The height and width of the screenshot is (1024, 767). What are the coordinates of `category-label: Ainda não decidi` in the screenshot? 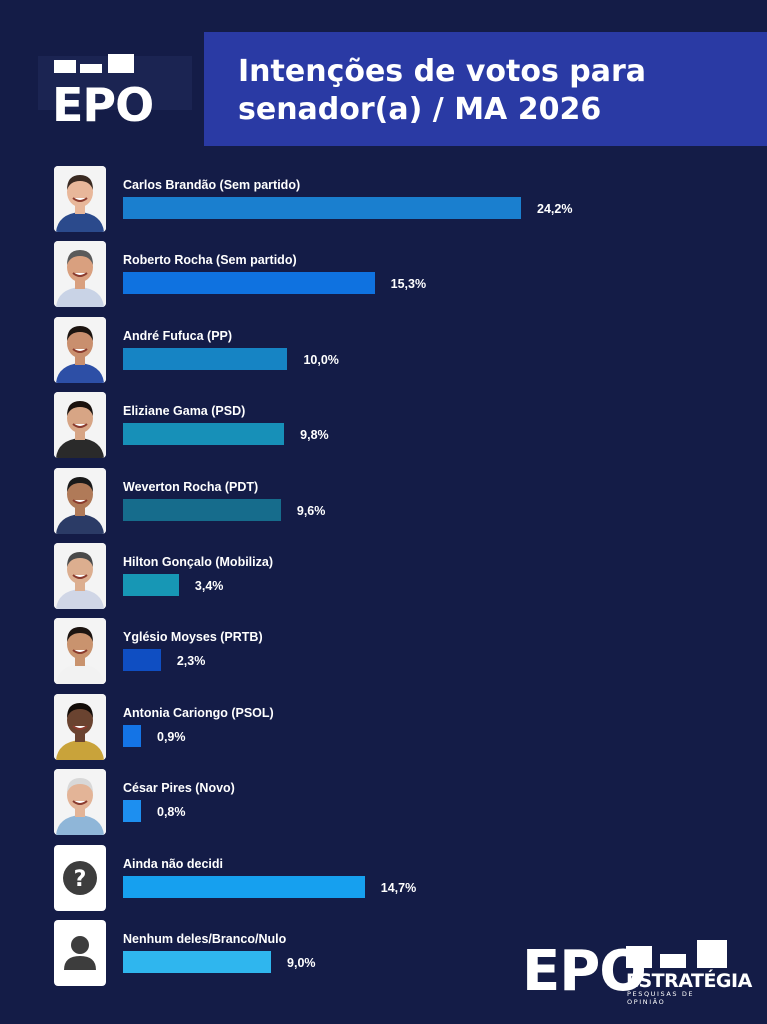 It's located at (173, 863).